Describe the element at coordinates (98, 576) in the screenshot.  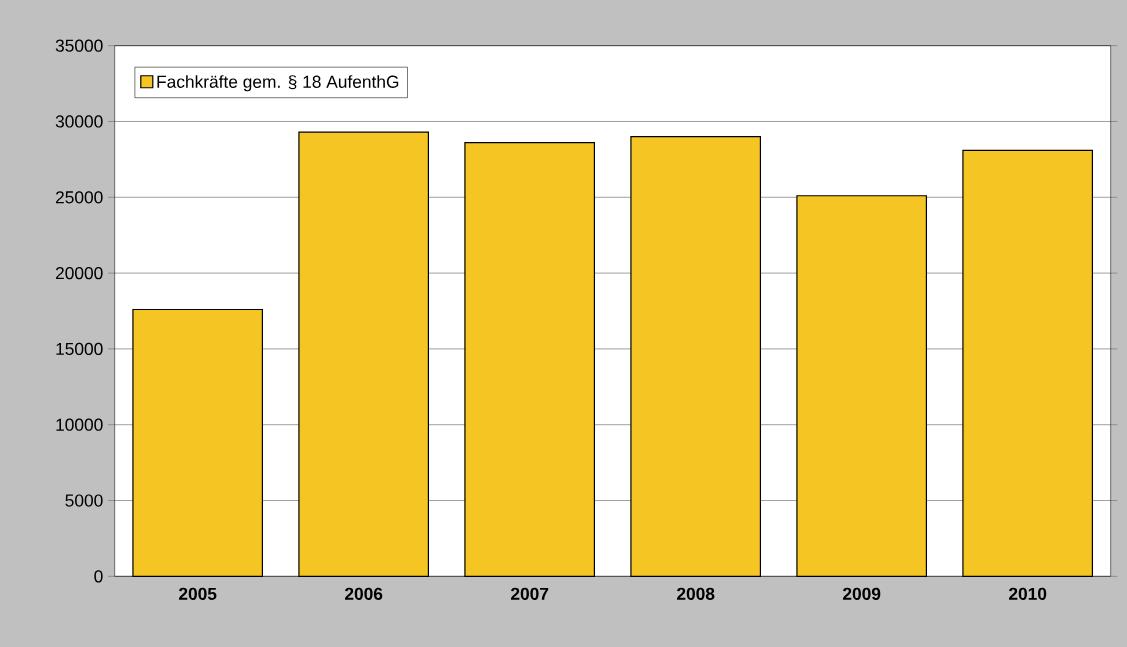
I see `y-tick-label: 0` at that location.